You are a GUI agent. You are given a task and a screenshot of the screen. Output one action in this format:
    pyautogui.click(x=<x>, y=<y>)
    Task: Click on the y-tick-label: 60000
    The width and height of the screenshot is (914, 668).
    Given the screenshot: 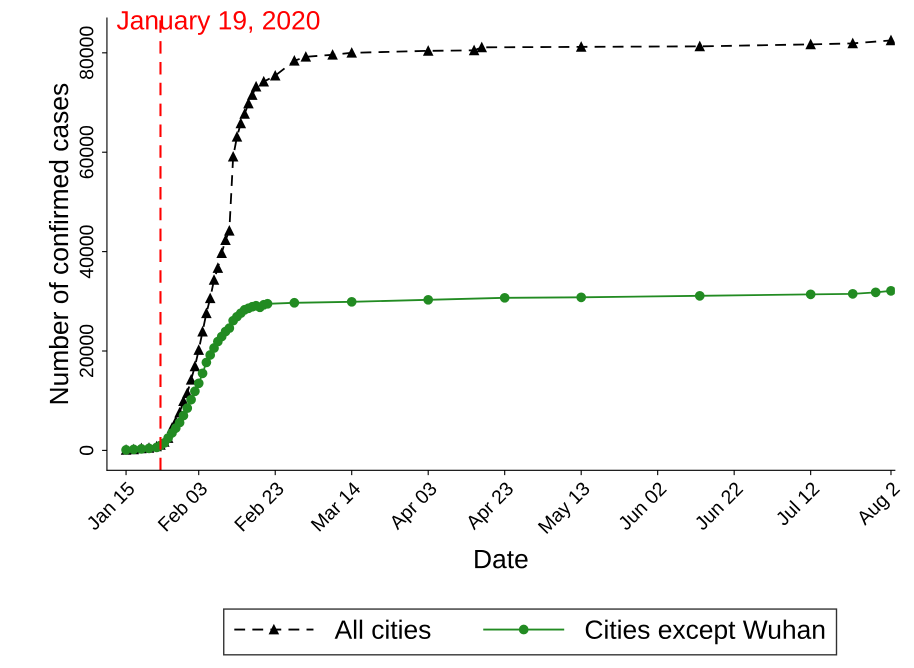 What is the action you would take?
    pyautogui.click(x=87, y=152)
    